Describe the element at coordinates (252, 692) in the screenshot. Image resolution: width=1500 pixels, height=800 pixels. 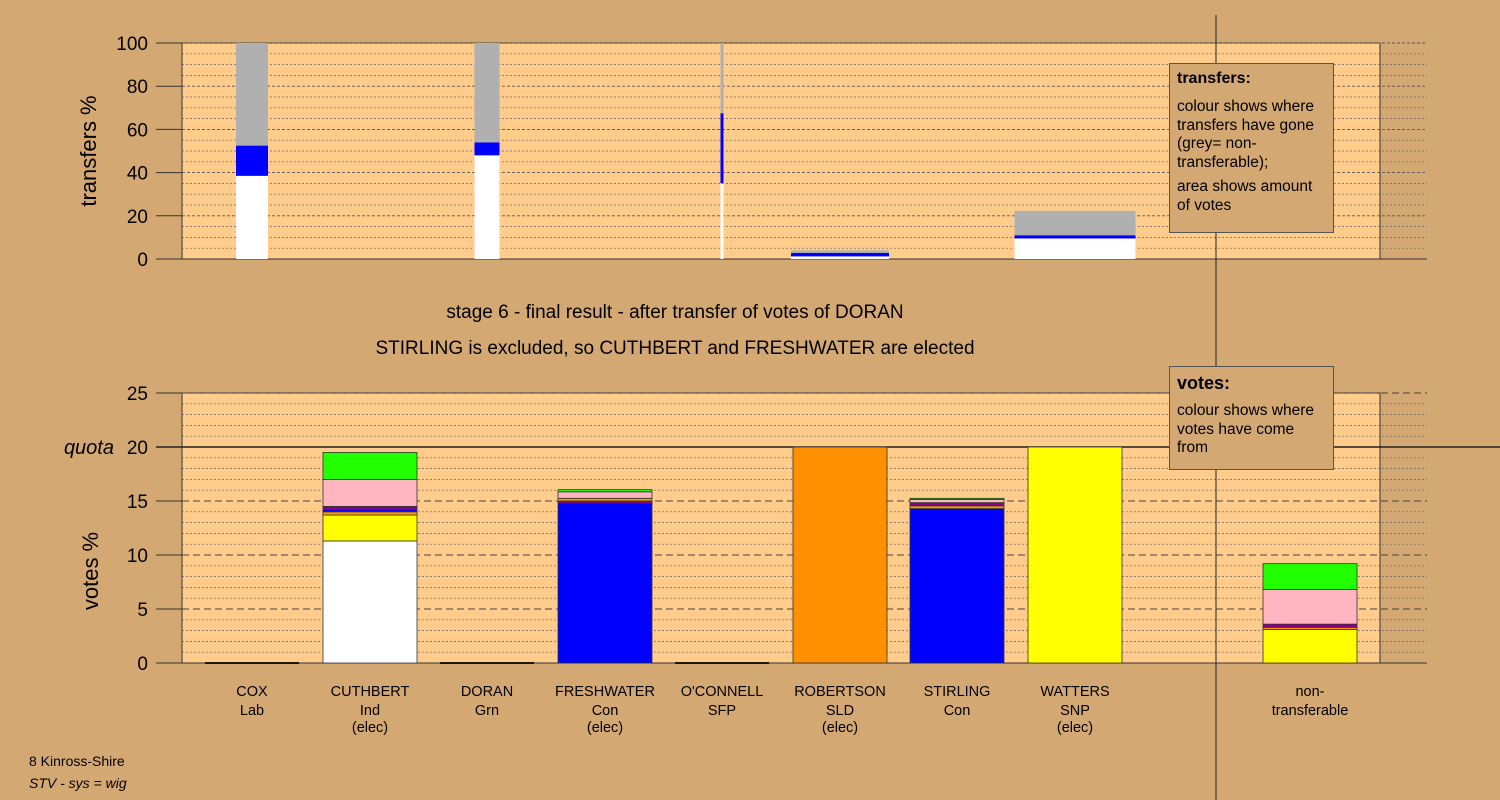
I see `candidate-name-label: COX` at that location.